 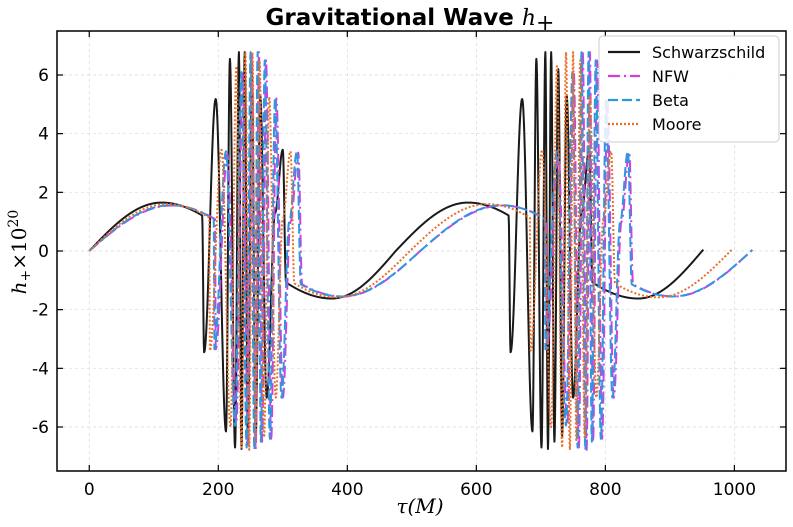 I want to click on legend-label-beta: Beta, so click(x=670, y=100).